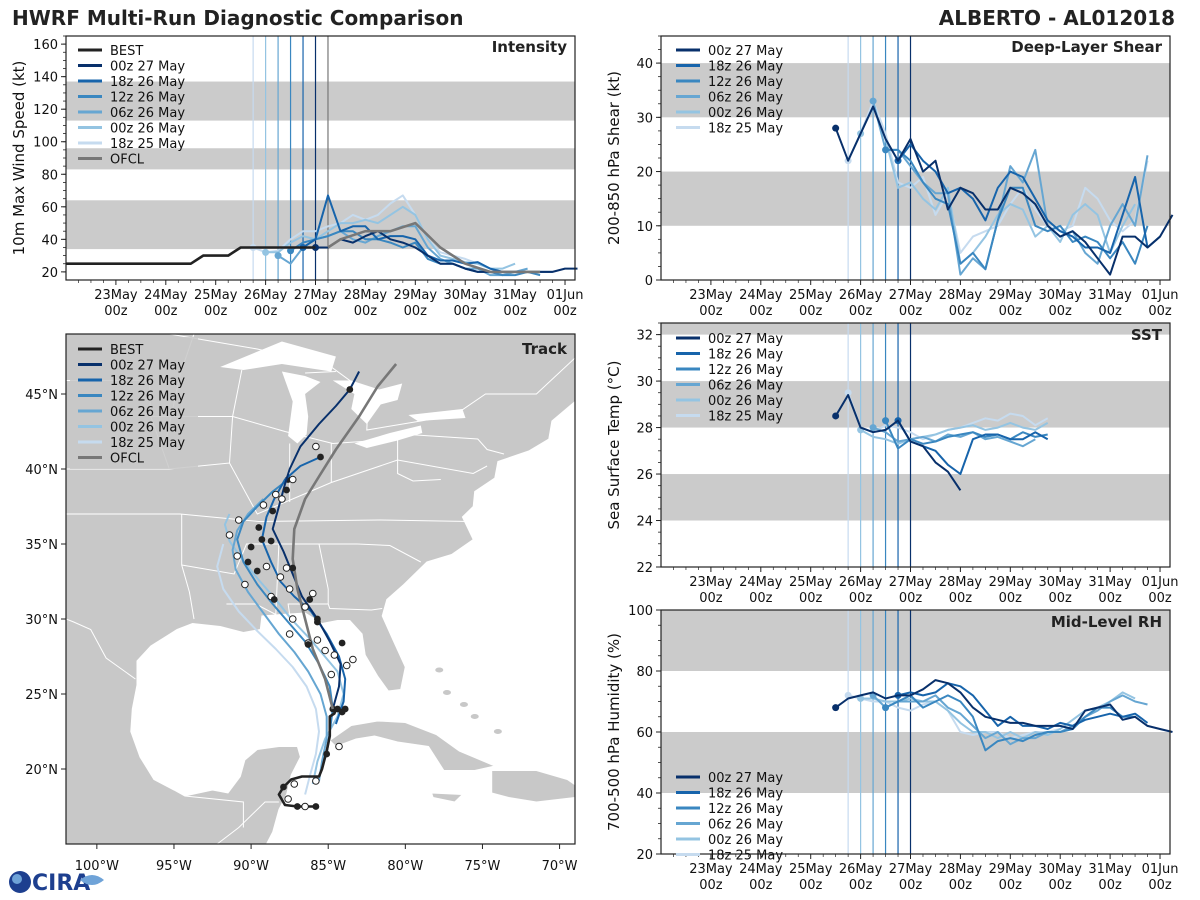  I want to click on border-us-canada, so click(372, 382).